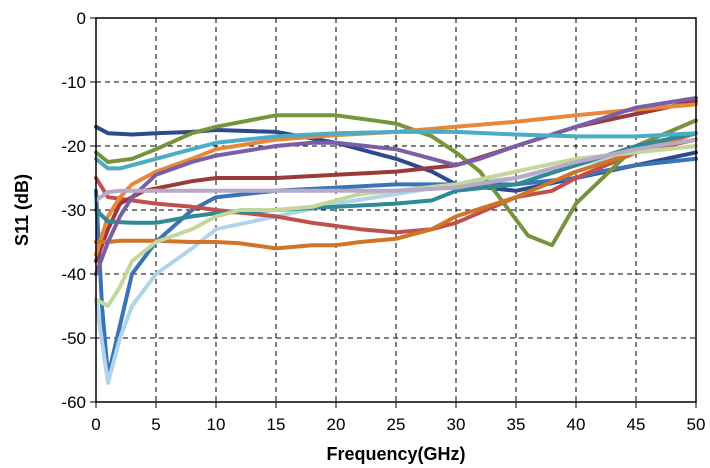 This screenshot has height=468, width=710. Describe the element at coordinates (95, 424) in the screenshot. I see `x-tick-label: 0` at that location.